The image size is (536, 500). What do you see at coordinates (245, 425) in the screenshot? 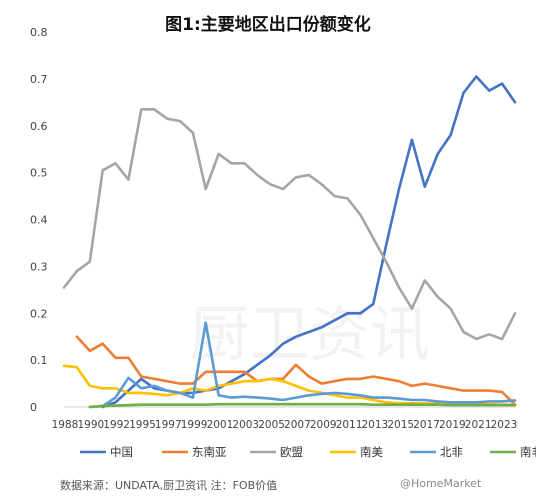
I see `x-tick-label: 2003` at bounding box center [245, 425].